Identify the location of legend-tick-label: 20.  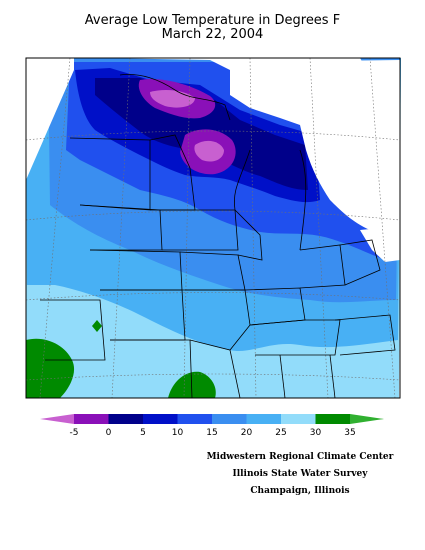
(247, 433).